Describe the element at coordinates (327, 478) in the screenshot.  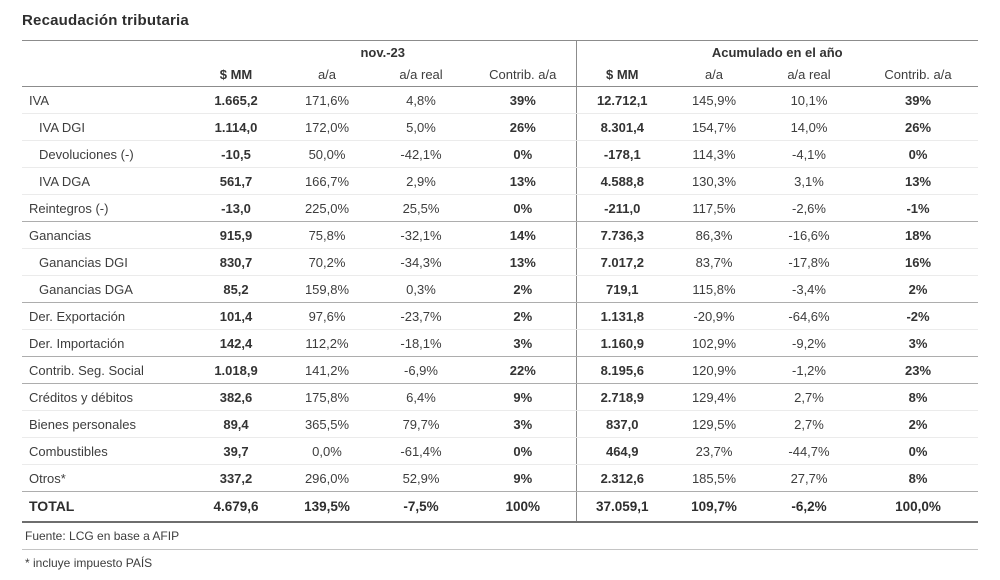
I see `cell: 296,0%` at that location.